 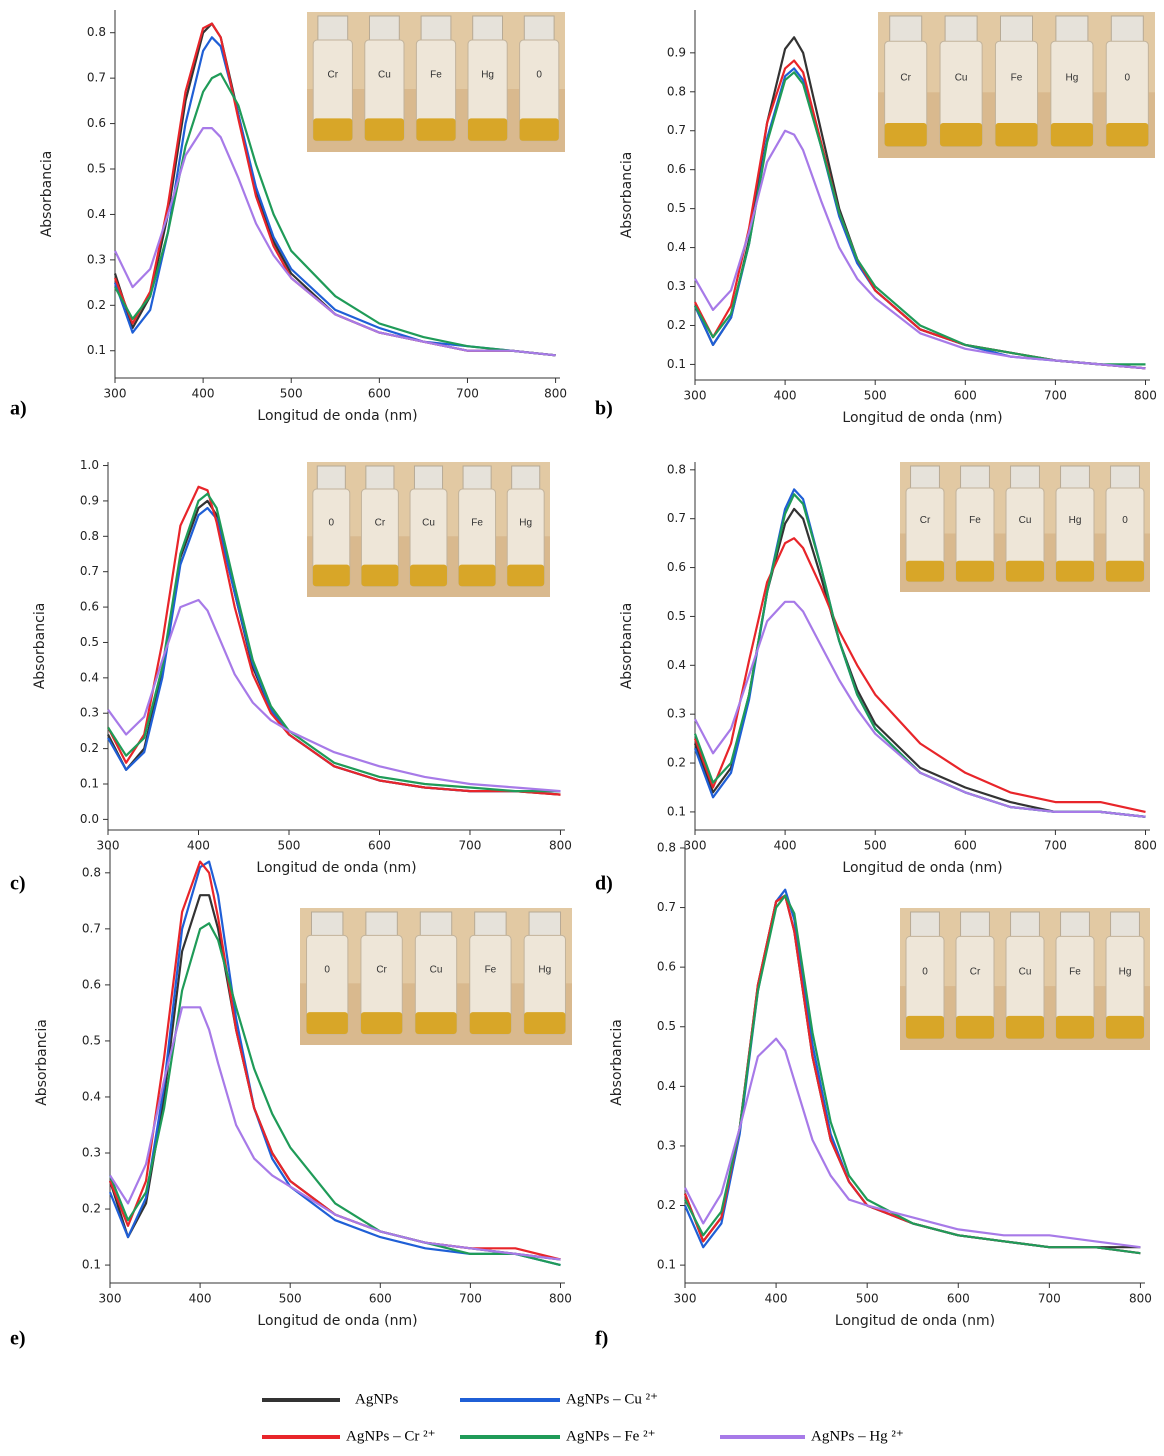 What do you see at coordinates (377, 1399) in the screenshot?
I see `legend-label: AgNPs` at bounding box center [377, 1399].